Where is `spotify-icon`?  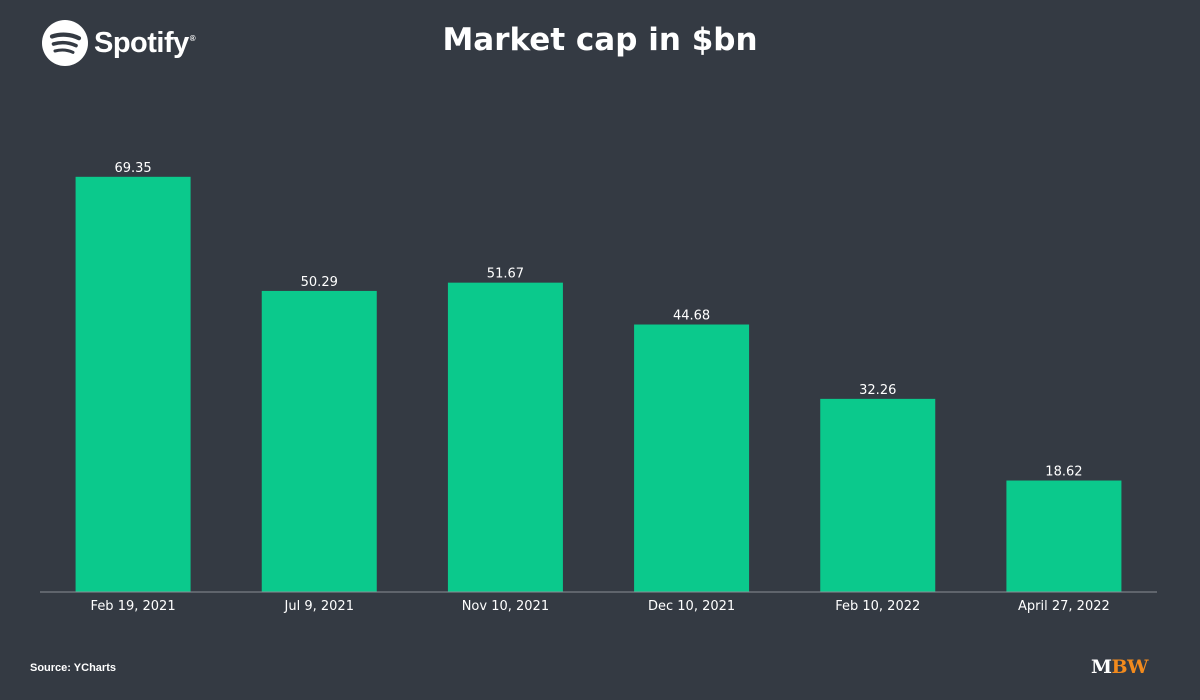
spotify-icon is located at coordinates (65, 43).